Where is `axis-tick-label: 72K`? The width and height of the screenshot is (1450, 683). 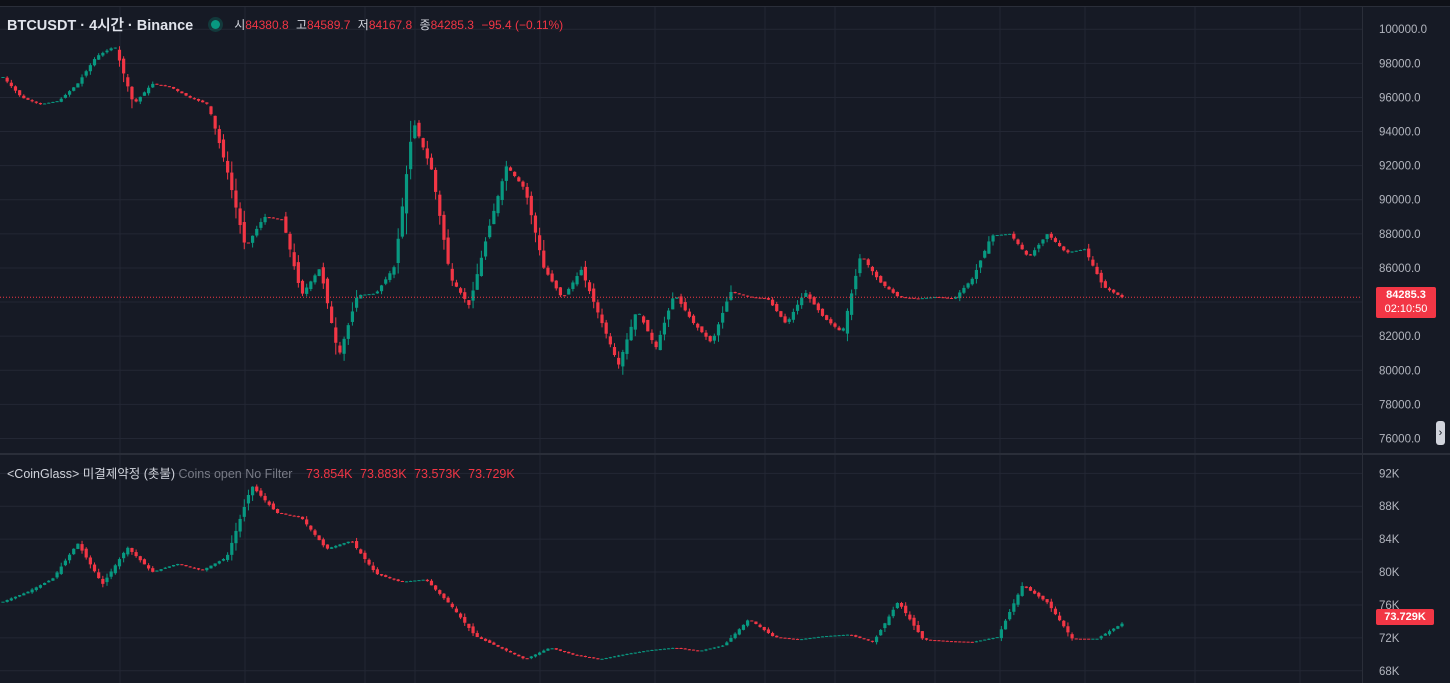 axis-tick-label: 72K is located at coordinates (1389, 639).